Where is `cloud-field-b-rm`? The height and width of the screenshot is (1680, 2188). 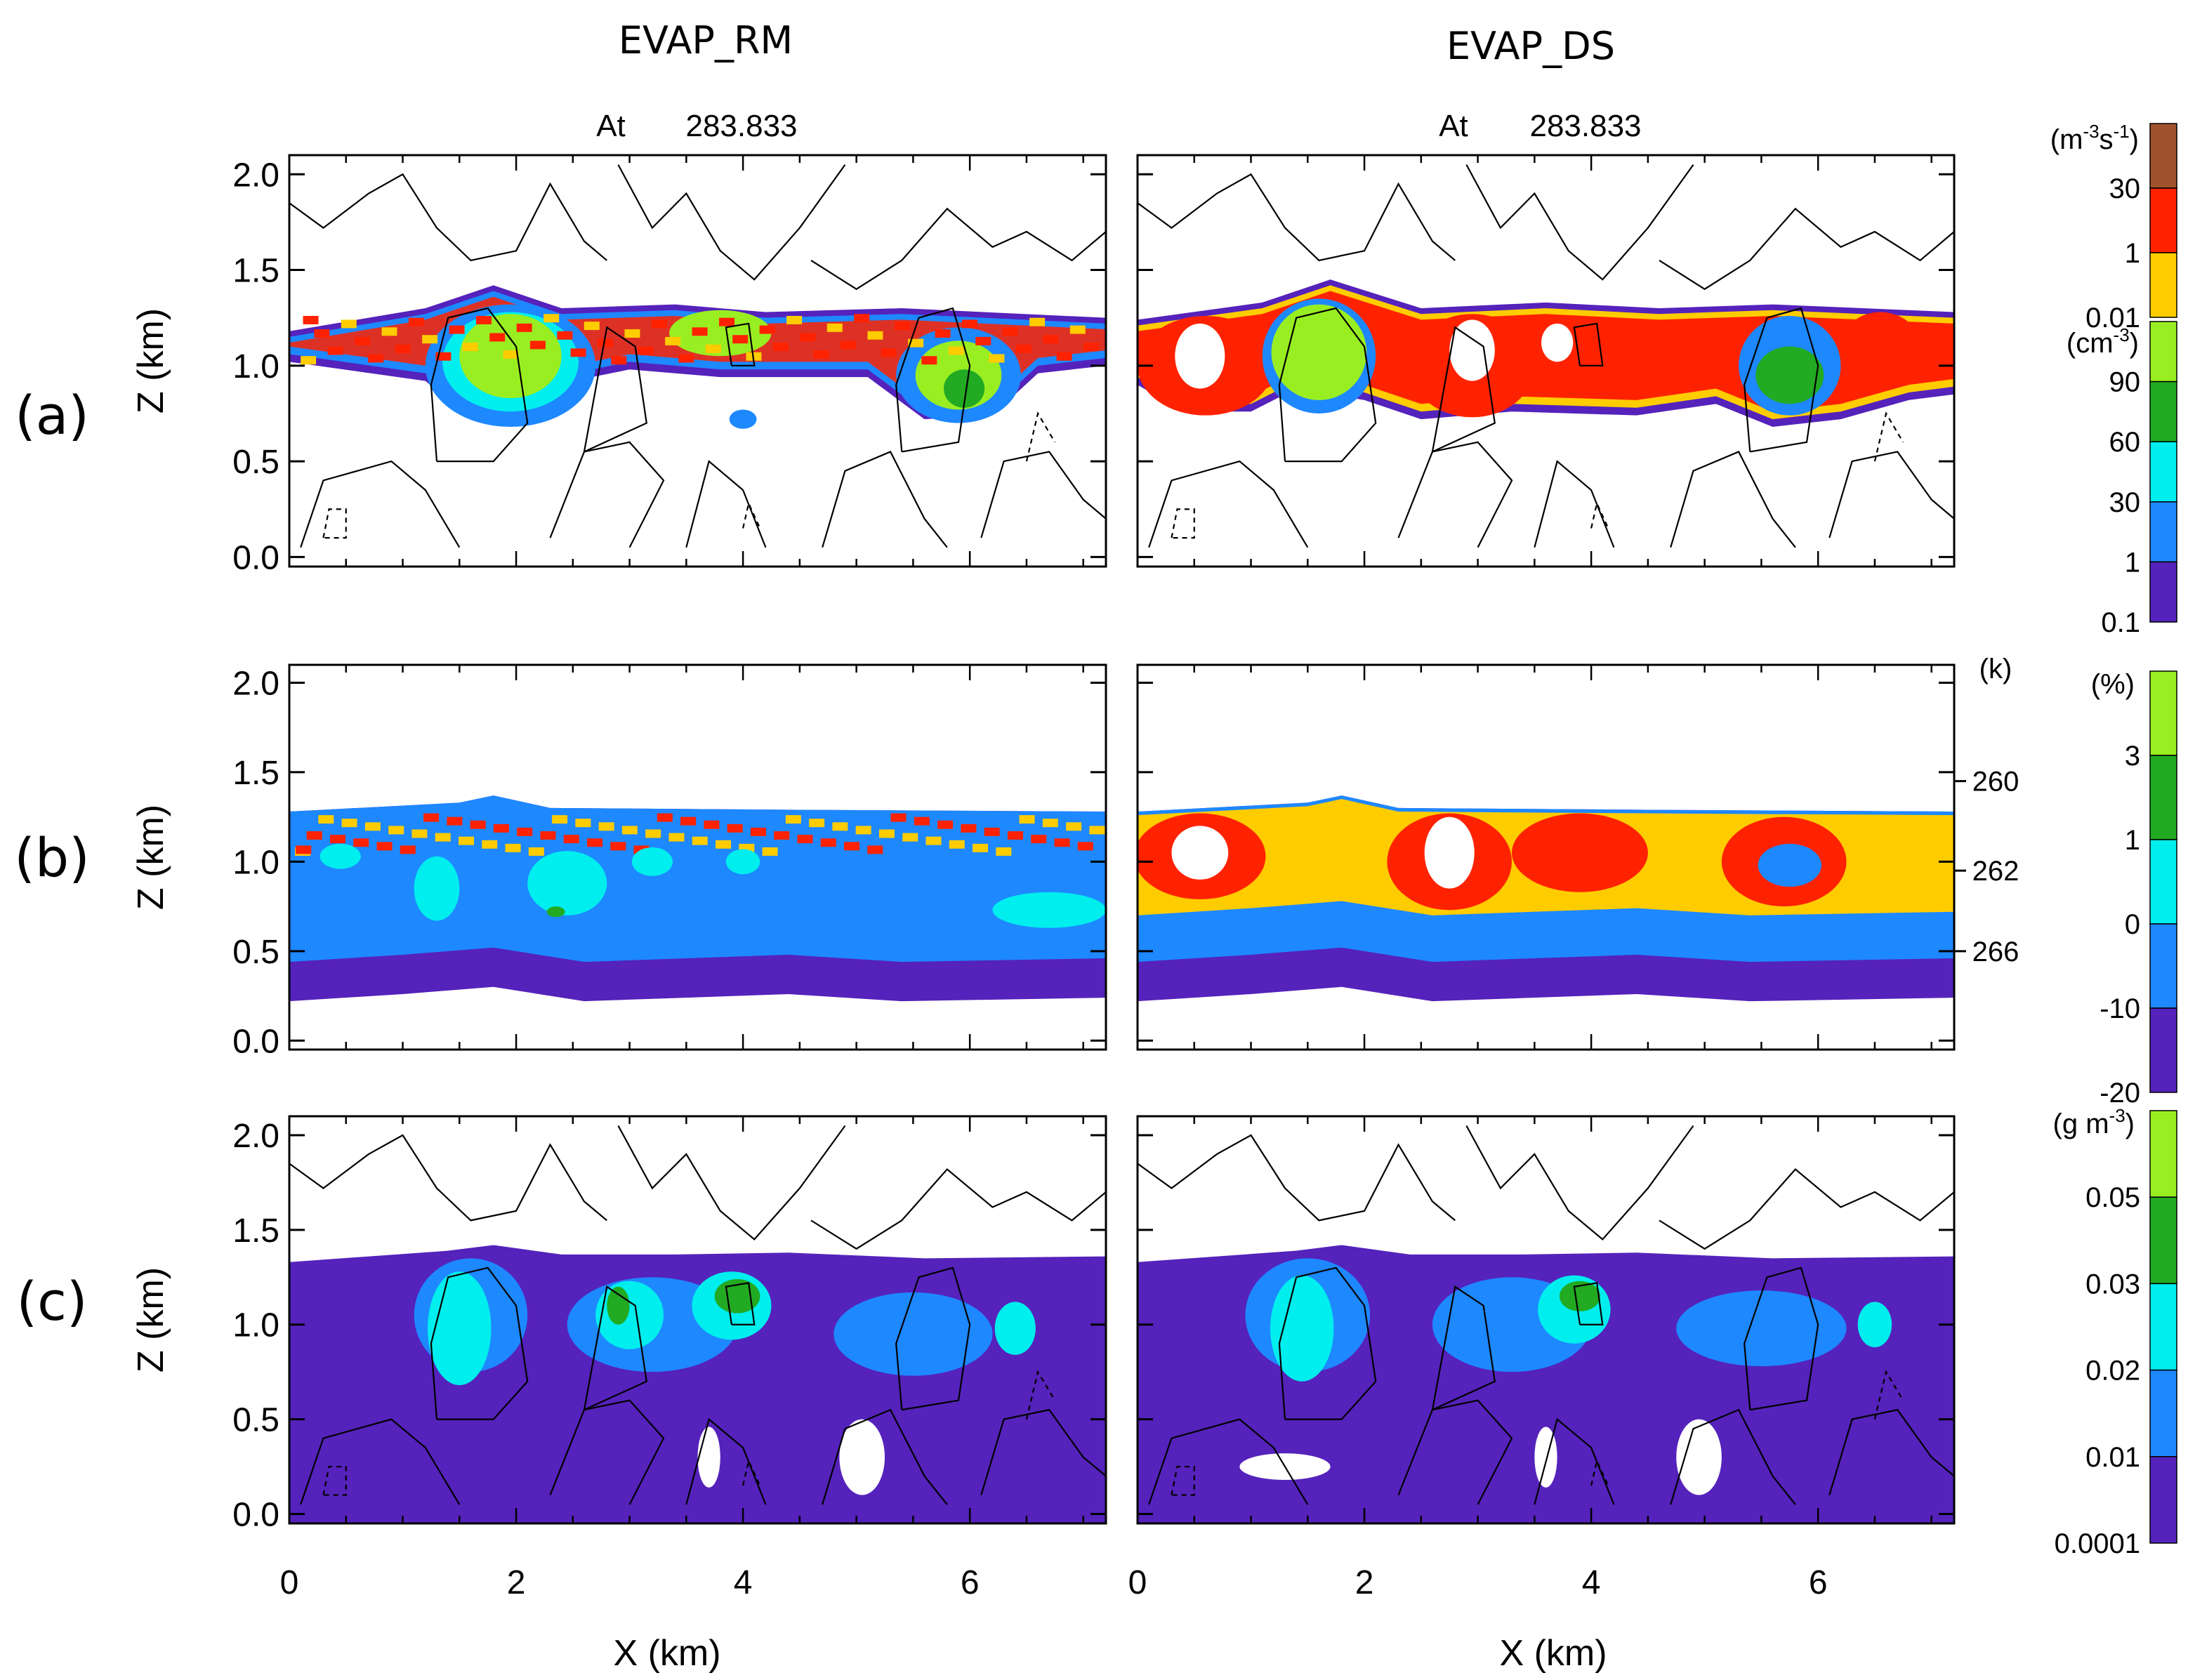 cloud-field-b-rm is located at coordinates (697, 898).